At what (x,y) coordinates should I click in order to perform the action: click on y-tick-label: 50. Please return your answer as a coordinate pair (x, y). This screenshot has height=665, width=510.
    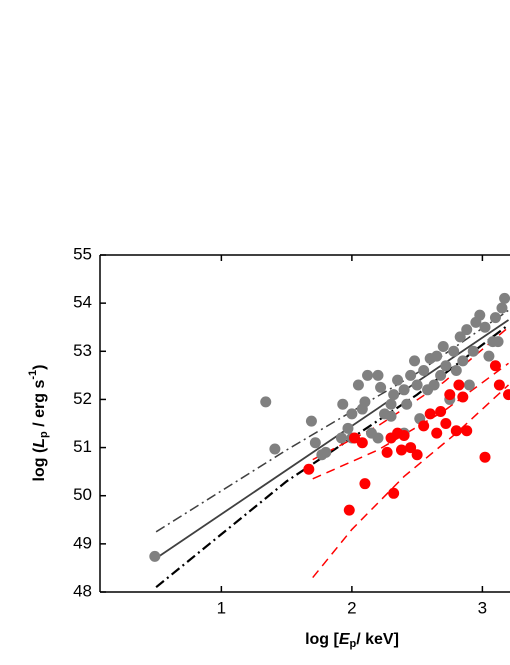
    Looking at the image, I should click on (82, 494).